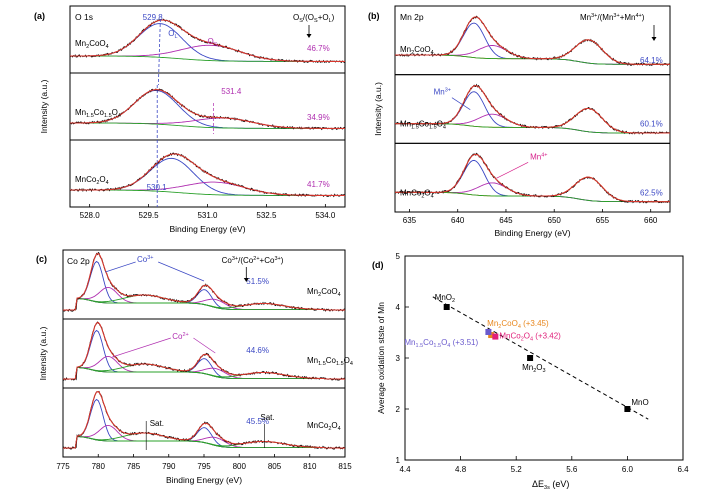 The width and height of the screenshot is (725, 504). Describe the element at coordinates (458, 220) in the screenshot. I see `x-tick-label: 640` at that location.